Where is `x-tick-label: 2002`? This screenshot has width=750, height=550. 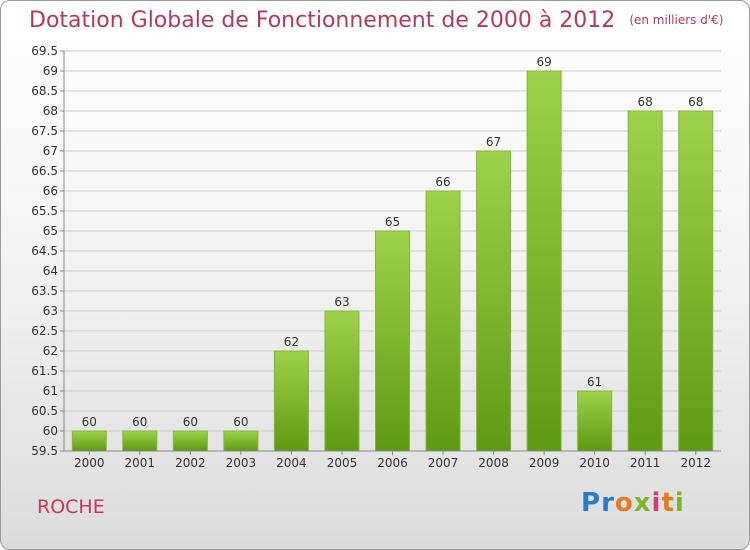
x-tick-label: 2002 is located at coordinates (190, 463).